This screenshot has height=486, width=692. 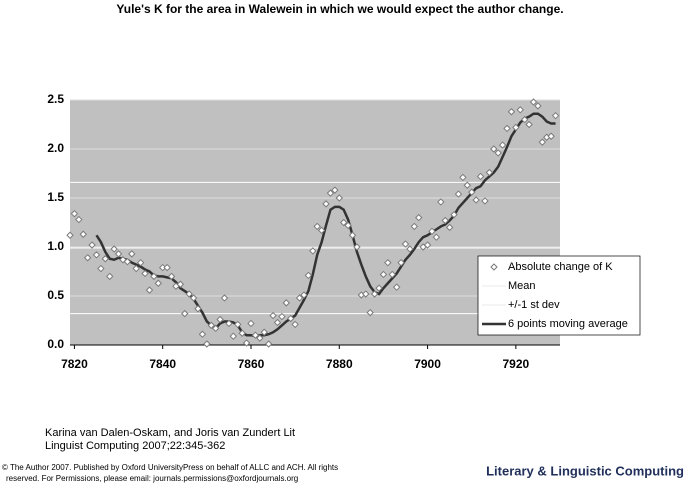 I want to click on y-tick-label: 0.0, so click(x=55, y=344).